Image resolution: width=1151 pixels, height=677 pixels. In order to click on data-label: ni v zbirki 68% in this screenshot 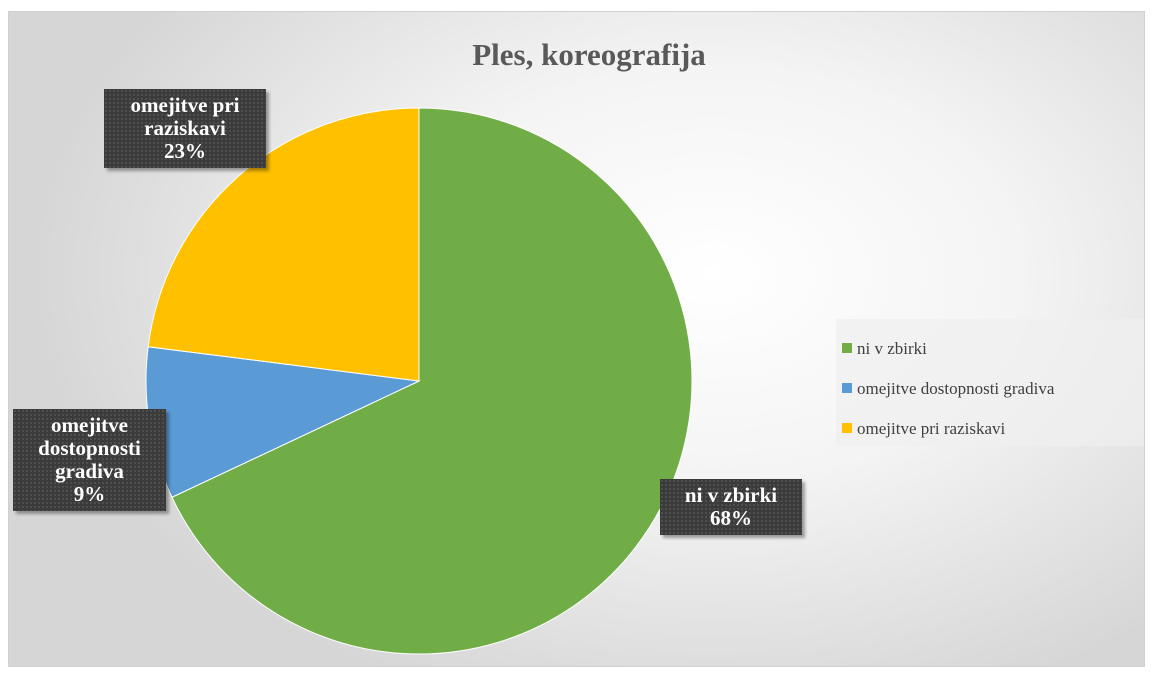, I will do `click(731, 507)`.